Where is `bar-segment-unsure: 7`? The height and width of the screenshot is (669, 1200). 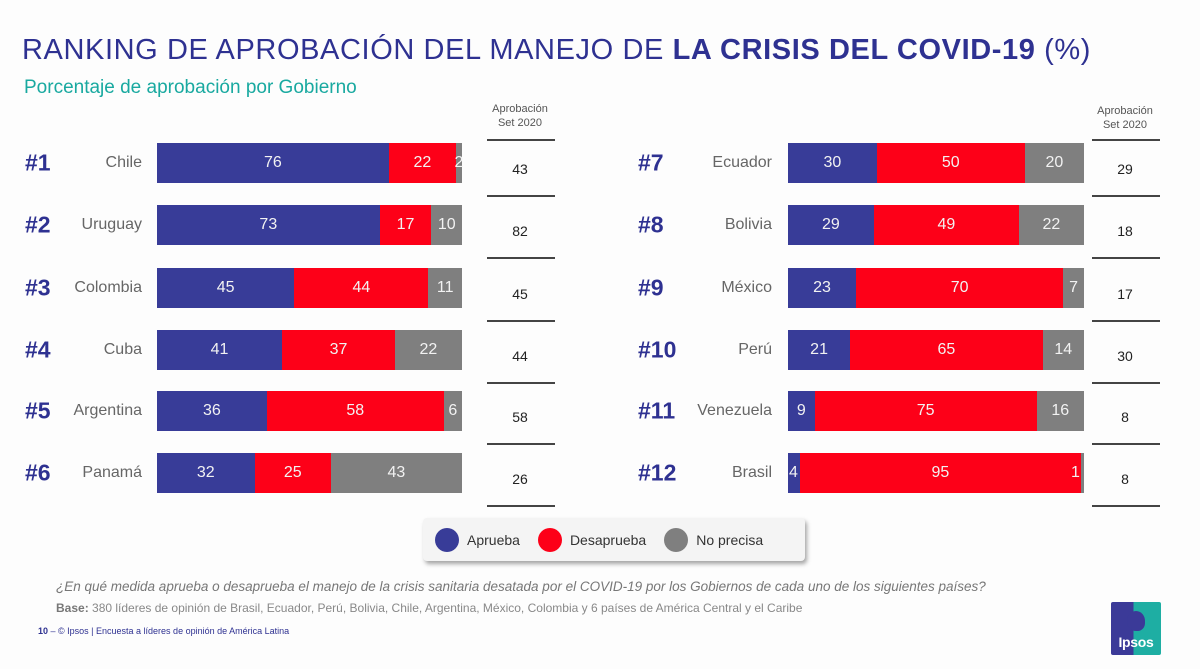
bar-segment-unsure: 7 is located at coordinates (1073, 288).